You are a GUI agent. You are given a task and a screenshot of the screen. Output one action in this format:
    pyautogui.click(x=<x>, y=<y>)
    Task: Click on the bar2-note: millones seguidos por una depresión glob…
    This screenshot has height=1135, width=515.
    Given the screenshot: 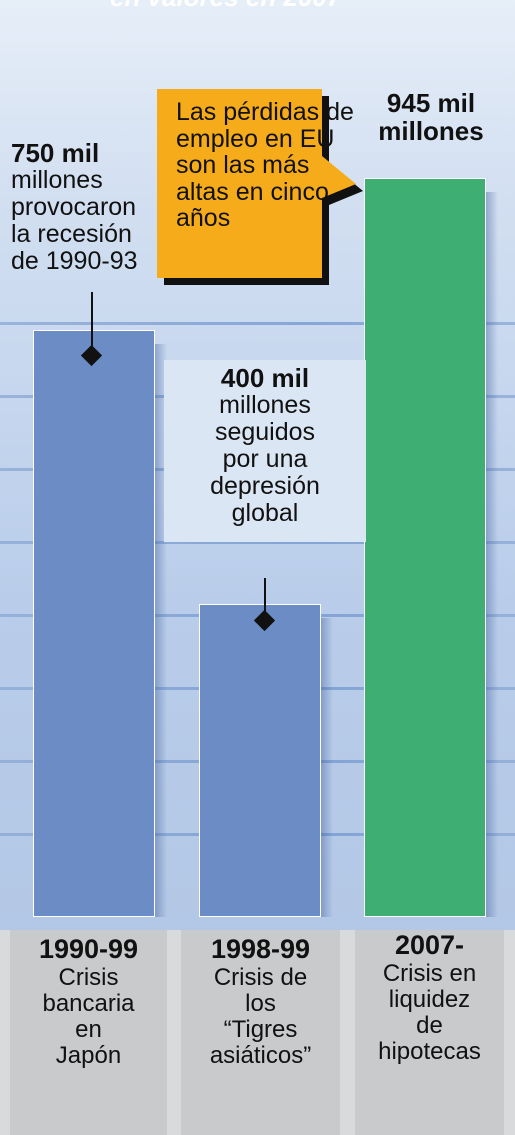 What is the action you would take?
    pyautogui.click(x=265, y=459)
    